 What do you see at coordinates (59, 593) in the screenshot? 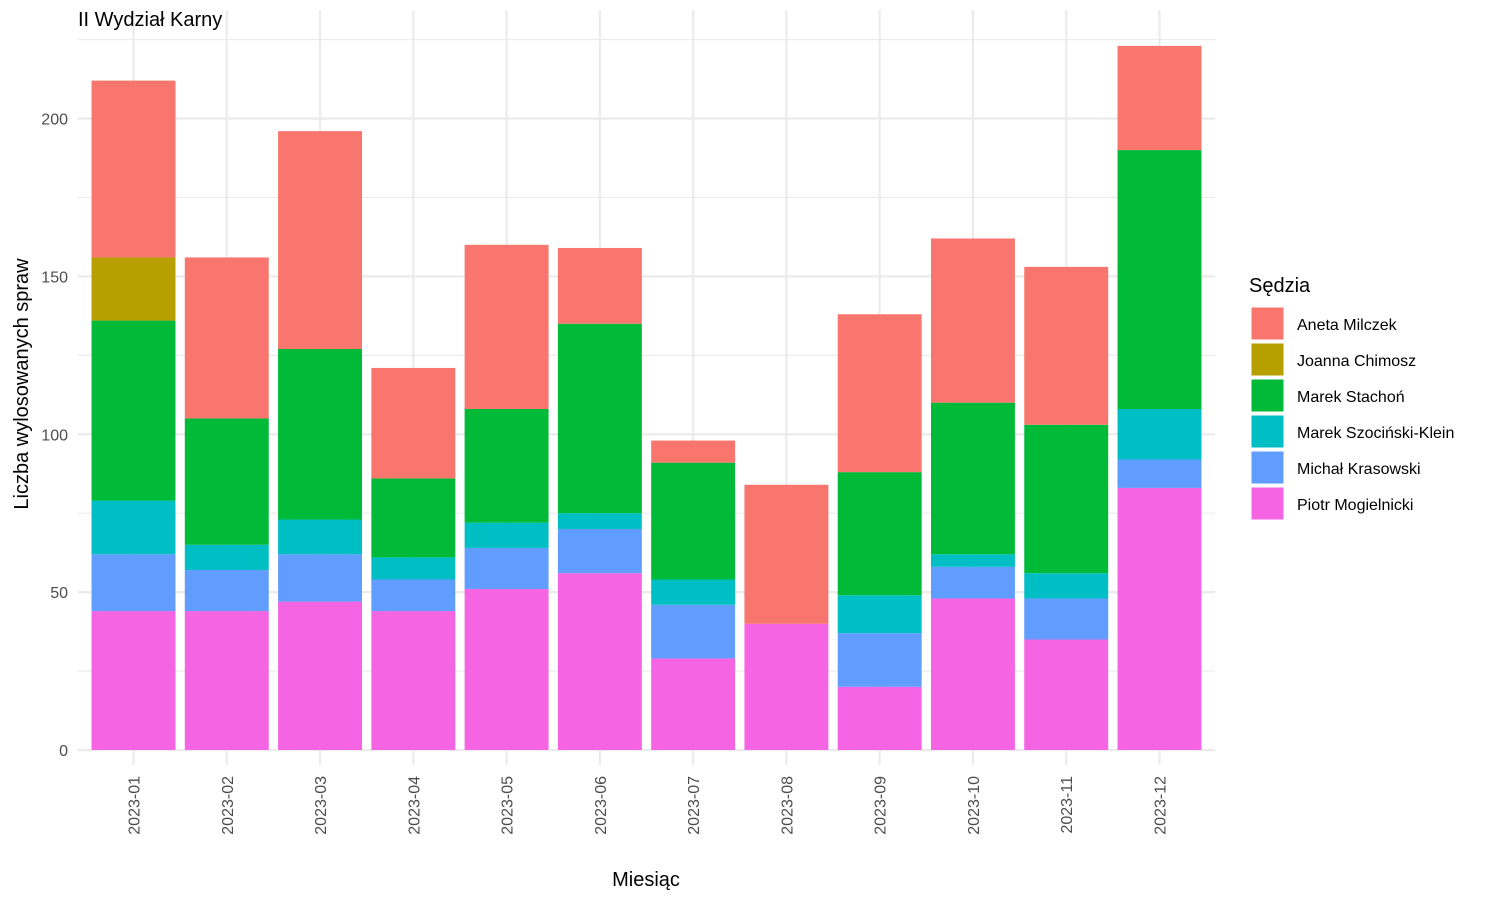
I see `y-tick-label: 50` at bounding box center [59, 593].